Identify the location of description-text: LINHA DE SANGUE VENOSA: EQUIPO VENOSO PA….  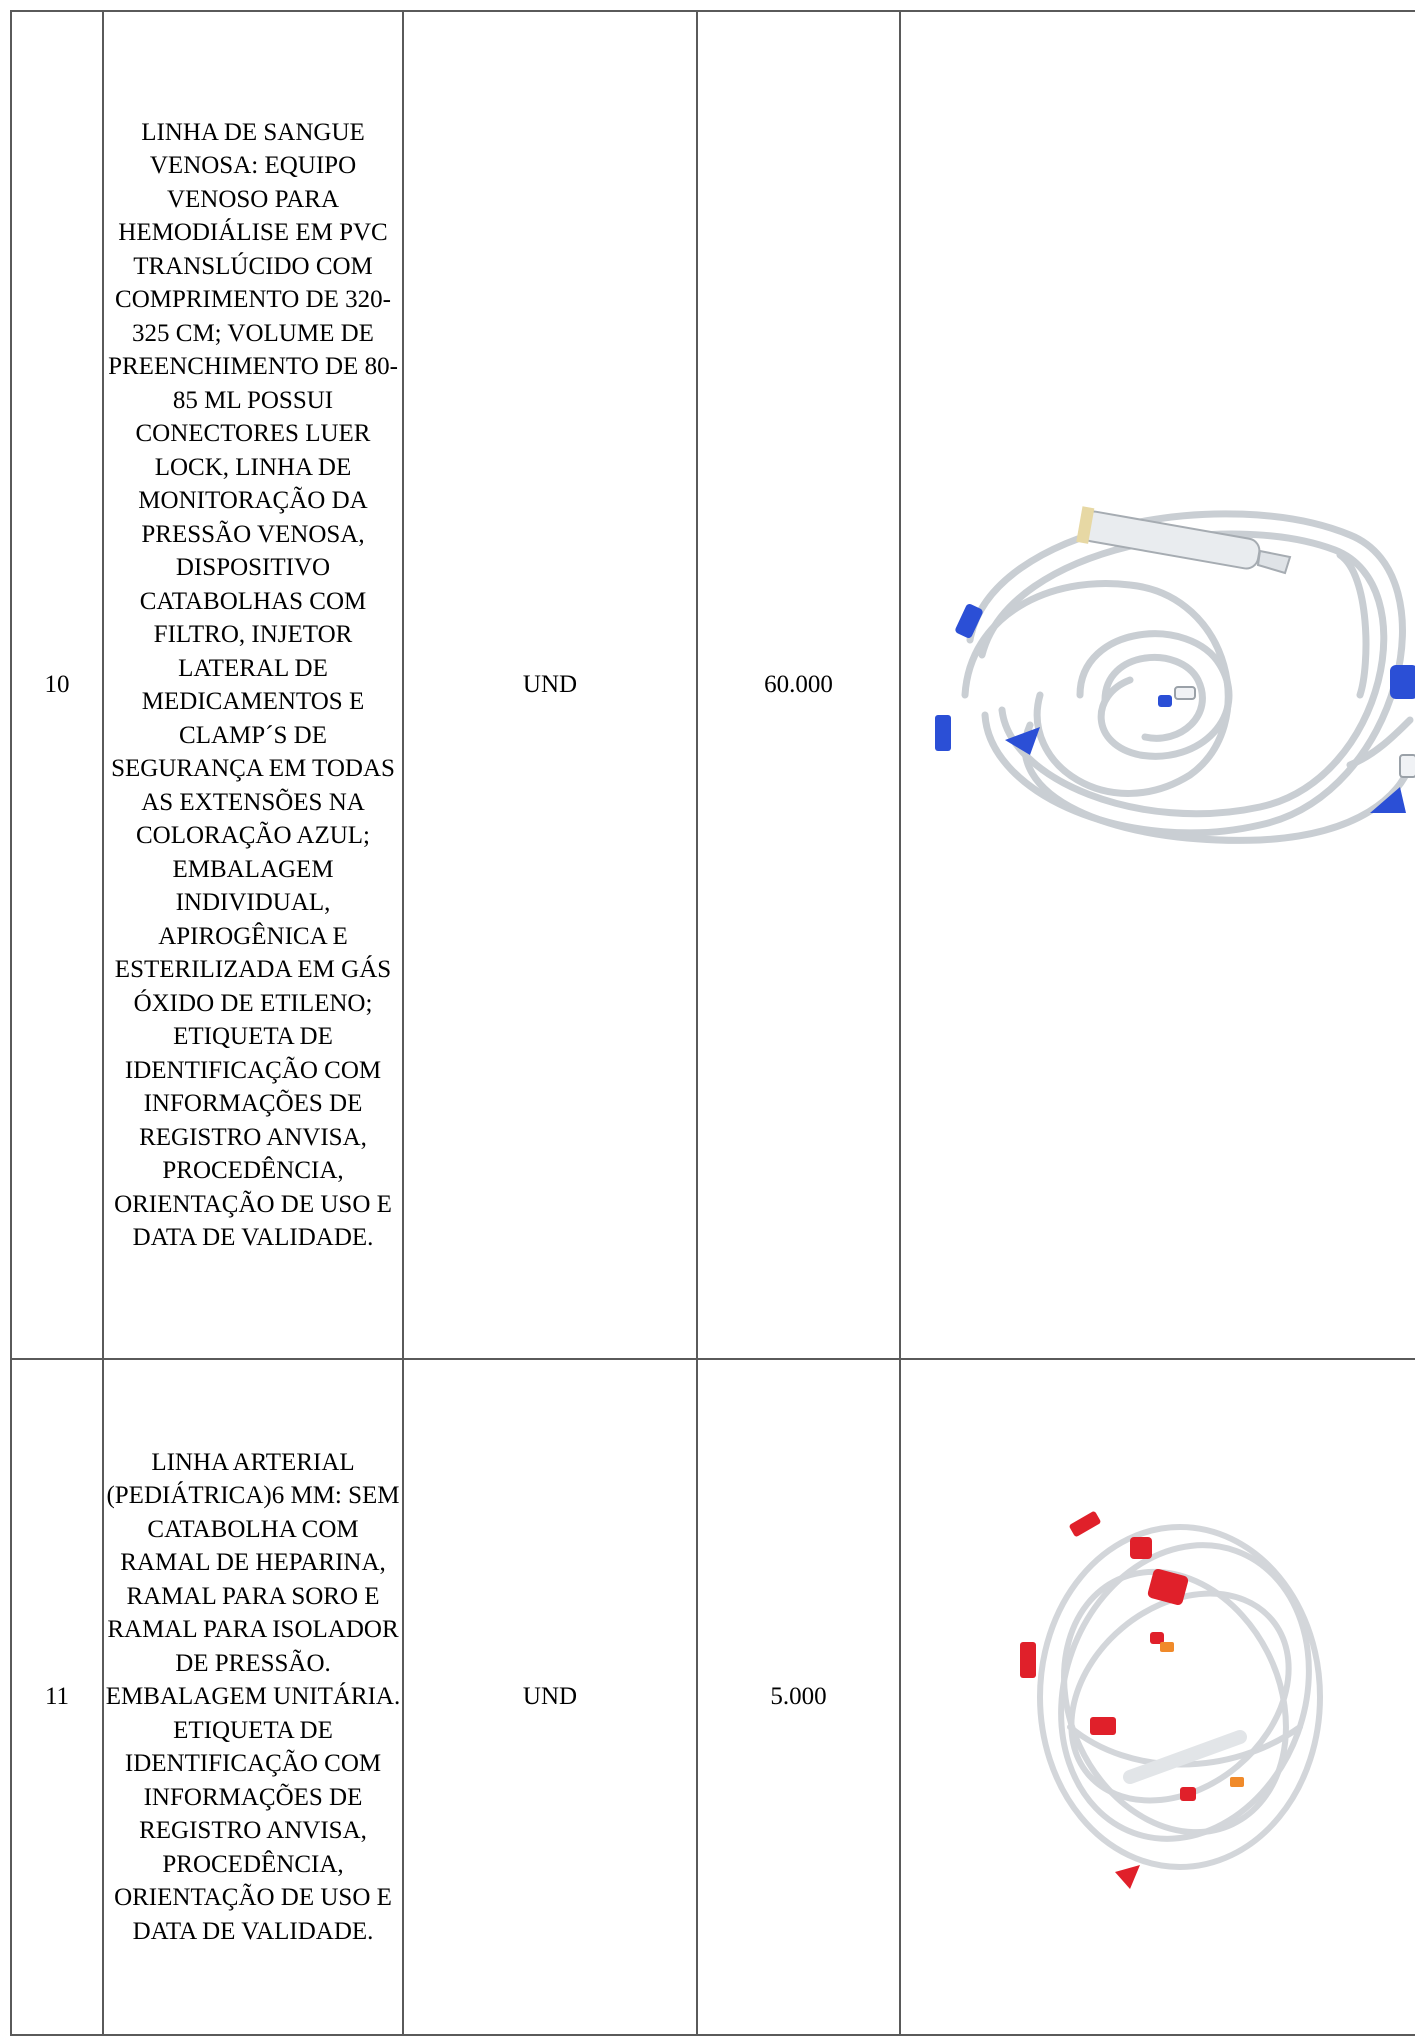
(253, 685).